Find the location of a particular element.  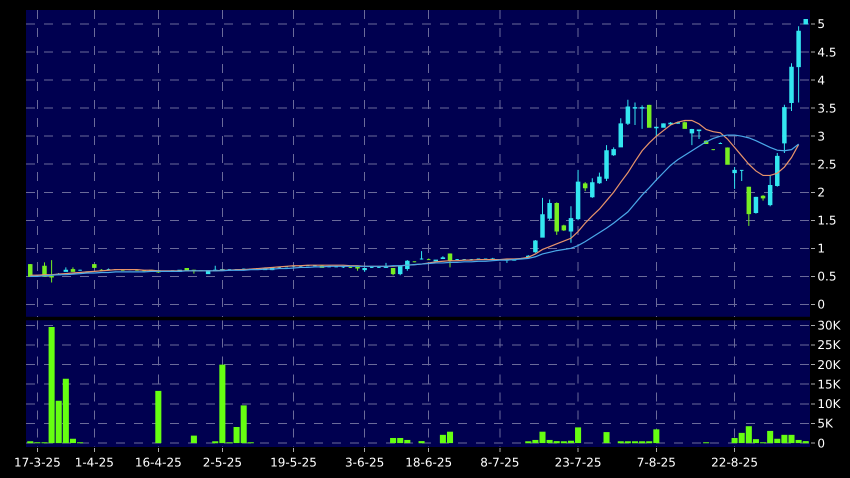

y-tick-label: 1 is located at coordinates (821, 249).